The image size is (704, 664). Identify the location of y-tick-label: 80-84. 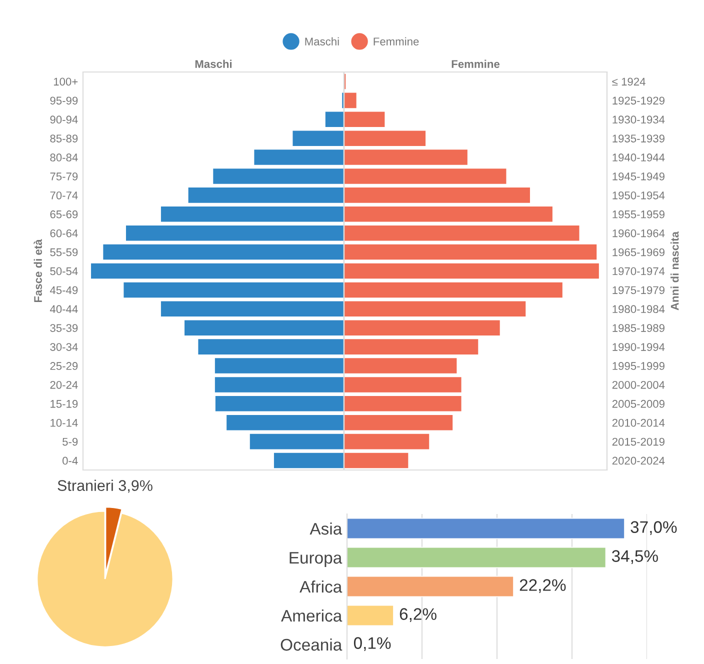
(64, 158).